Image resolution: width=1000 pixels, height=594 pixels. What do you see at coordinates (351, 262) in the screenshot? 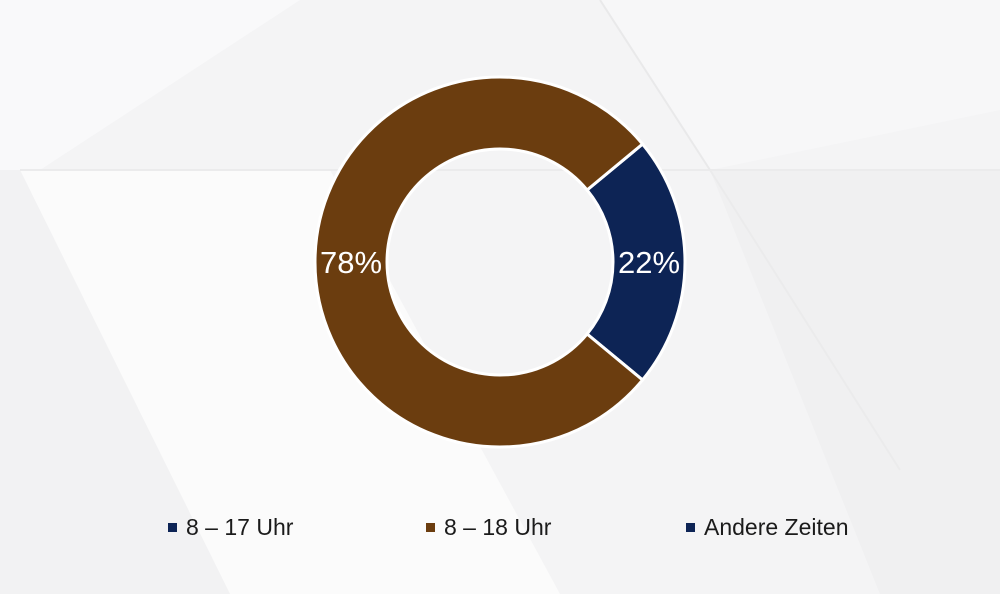
I see `slice-data-label: 78%` at bounding box center [351, 262].